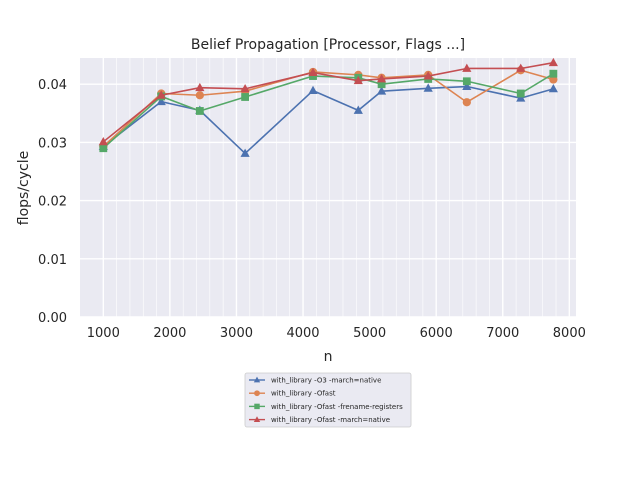  Describe the element at coordinates (302, 333) in the screenshot. I see `x-tick-label: 4000` at that location.